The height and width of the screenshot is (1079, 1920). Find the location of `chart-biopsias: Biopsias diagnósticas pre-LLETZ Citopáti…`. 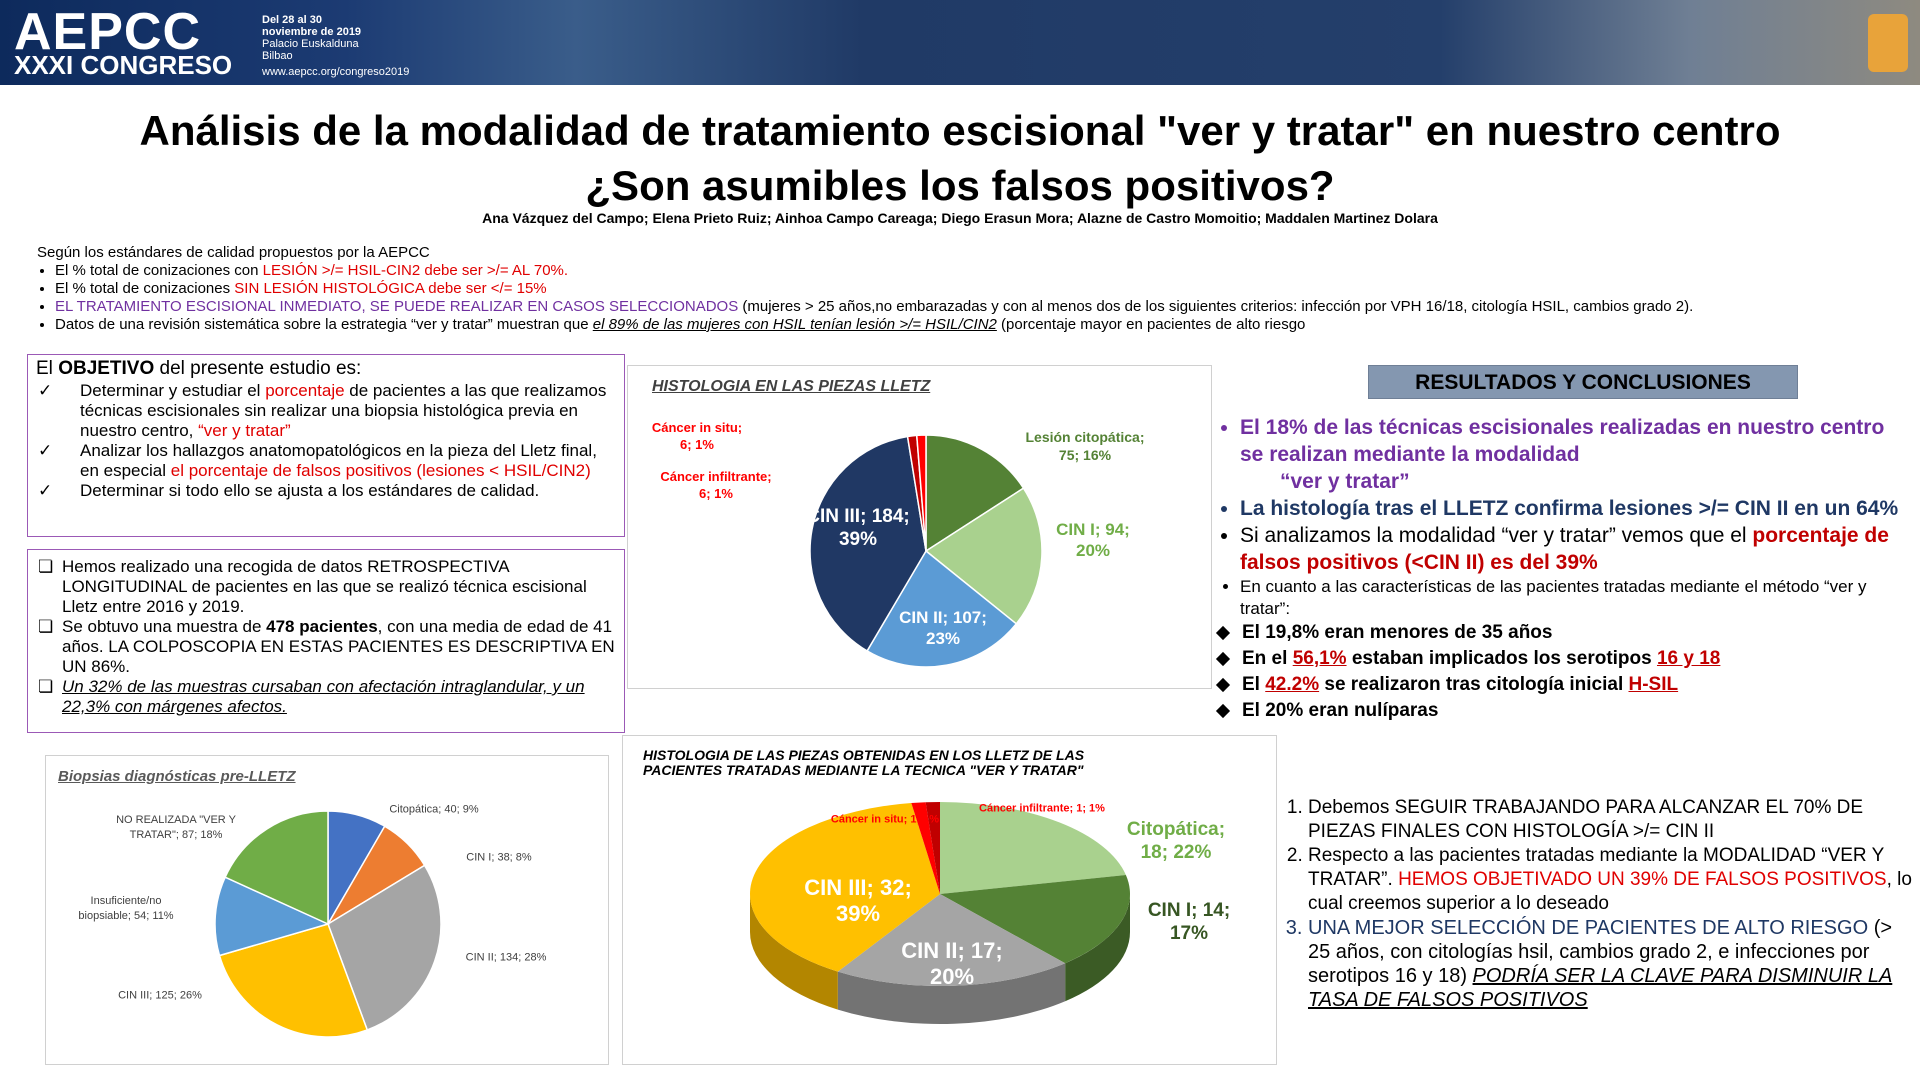

chart-biopsias: Biopsias diagnósticas pre-LLETZ Citopáti… is located at coordinates (327, 910).